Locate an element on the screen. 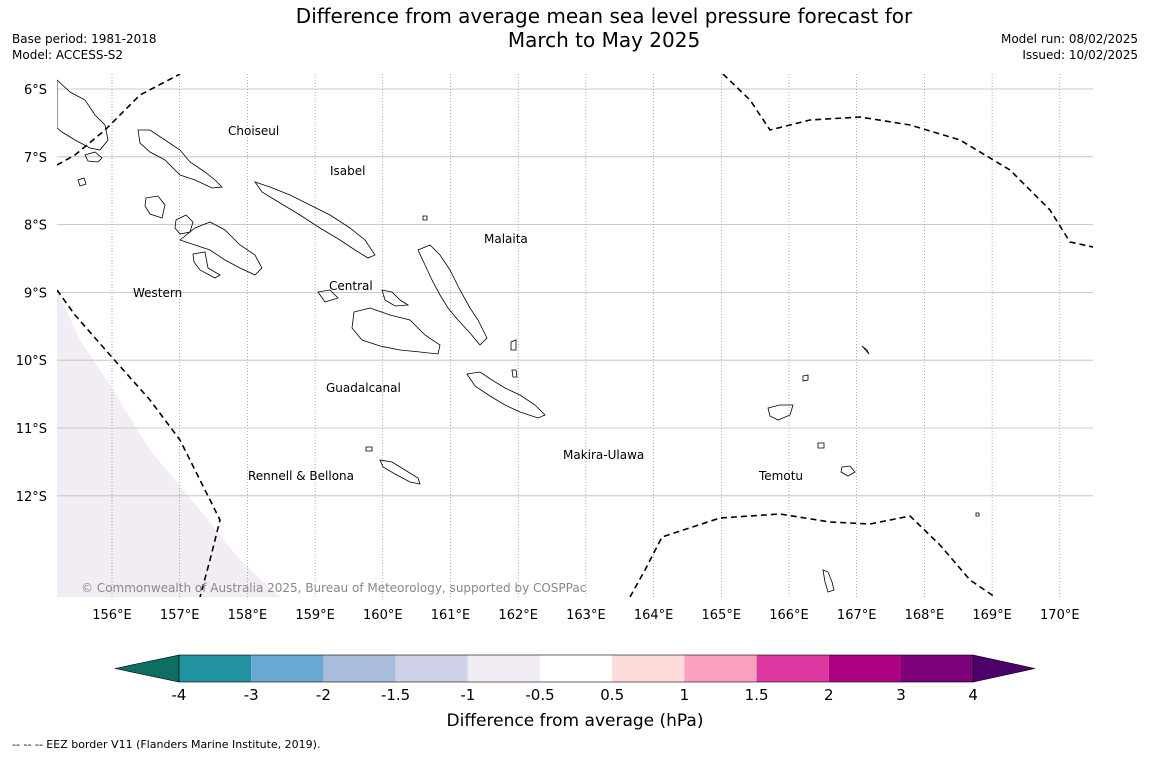  longitude-label: 170°E is located at coordinates (1060, 615).